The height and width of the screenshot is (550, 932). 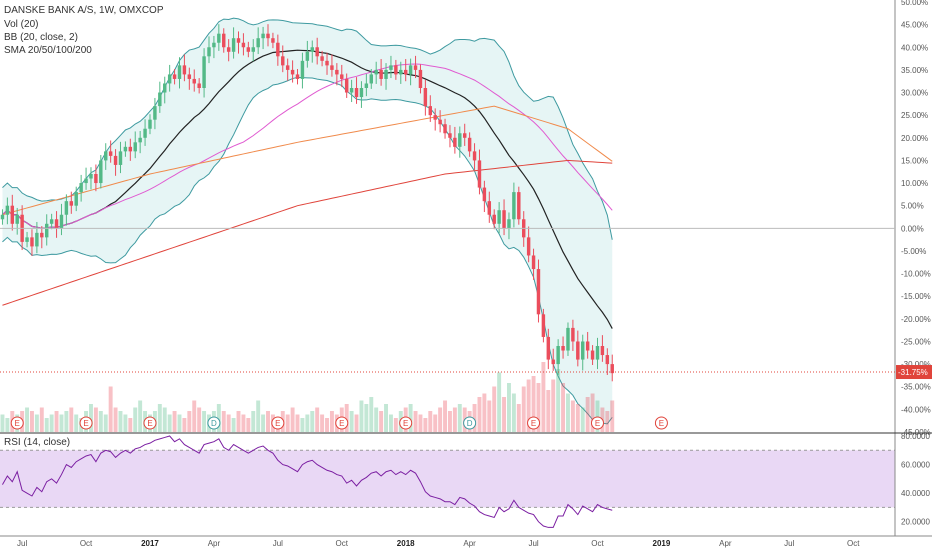 What do you see at coordinates (915, 436) in the screenshot?
I see `rsi-tick-label: 80.0000` at bounding box center [915, 436].